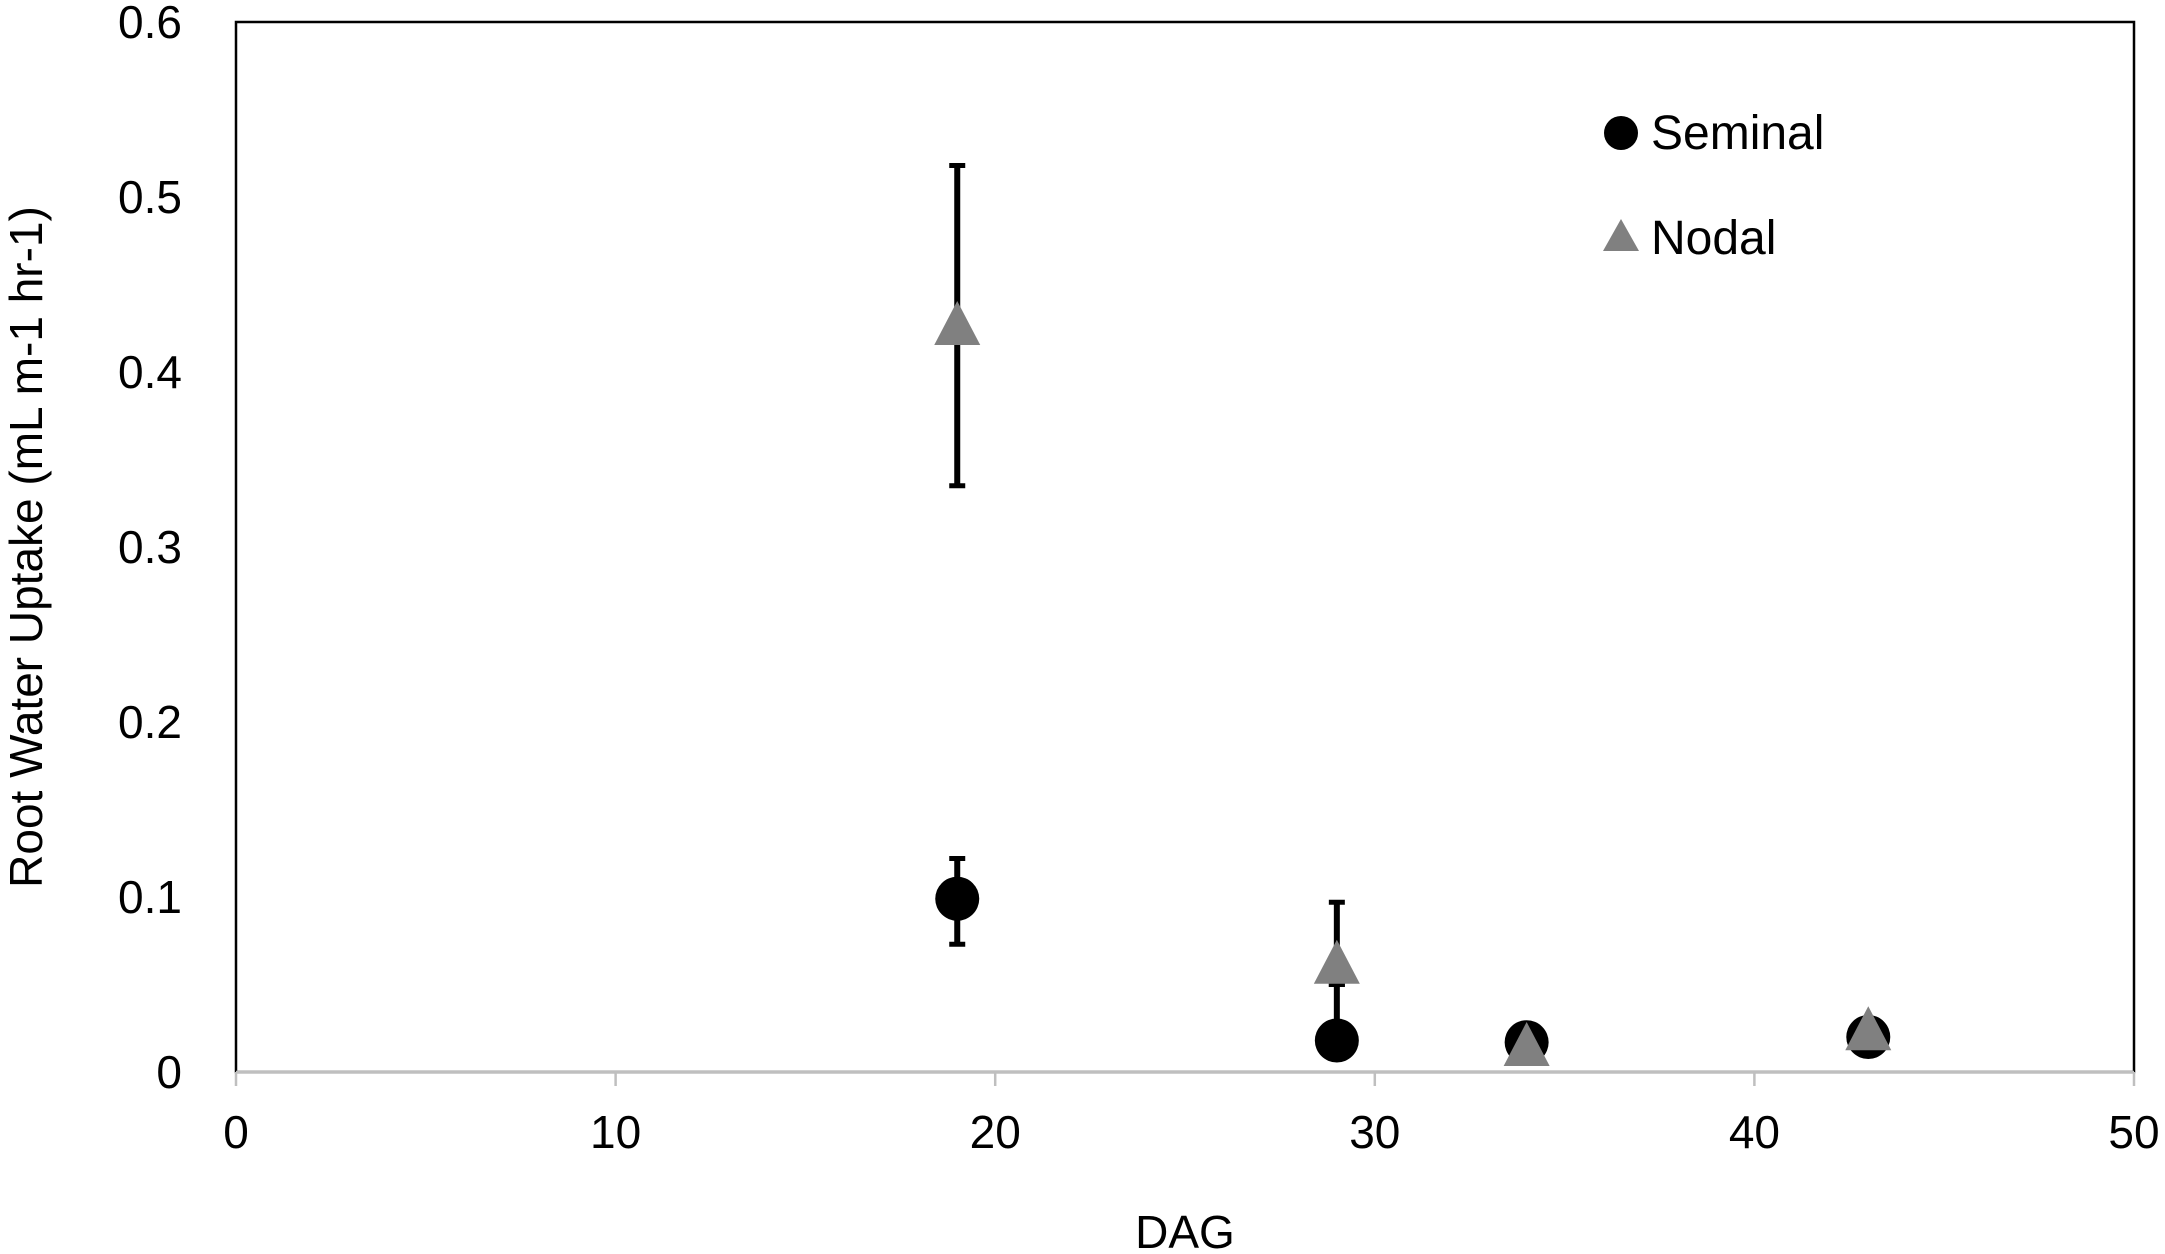  I want to click on y-tick-label: 0.3, so click(150, 547).